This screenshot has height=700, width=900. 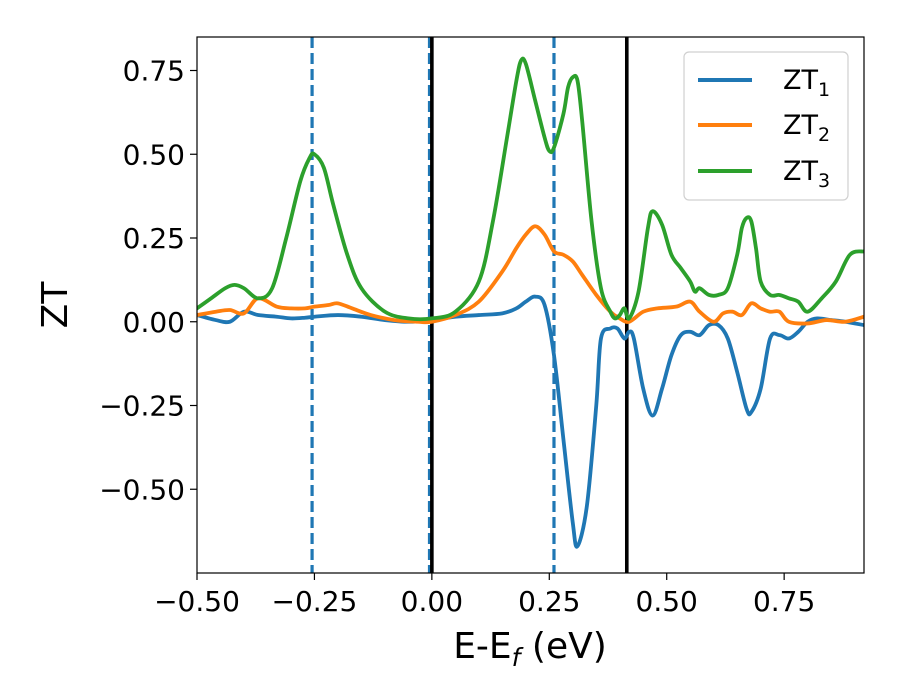 I want to click on y-axis-title: ZT, so click(x=55, y=305).